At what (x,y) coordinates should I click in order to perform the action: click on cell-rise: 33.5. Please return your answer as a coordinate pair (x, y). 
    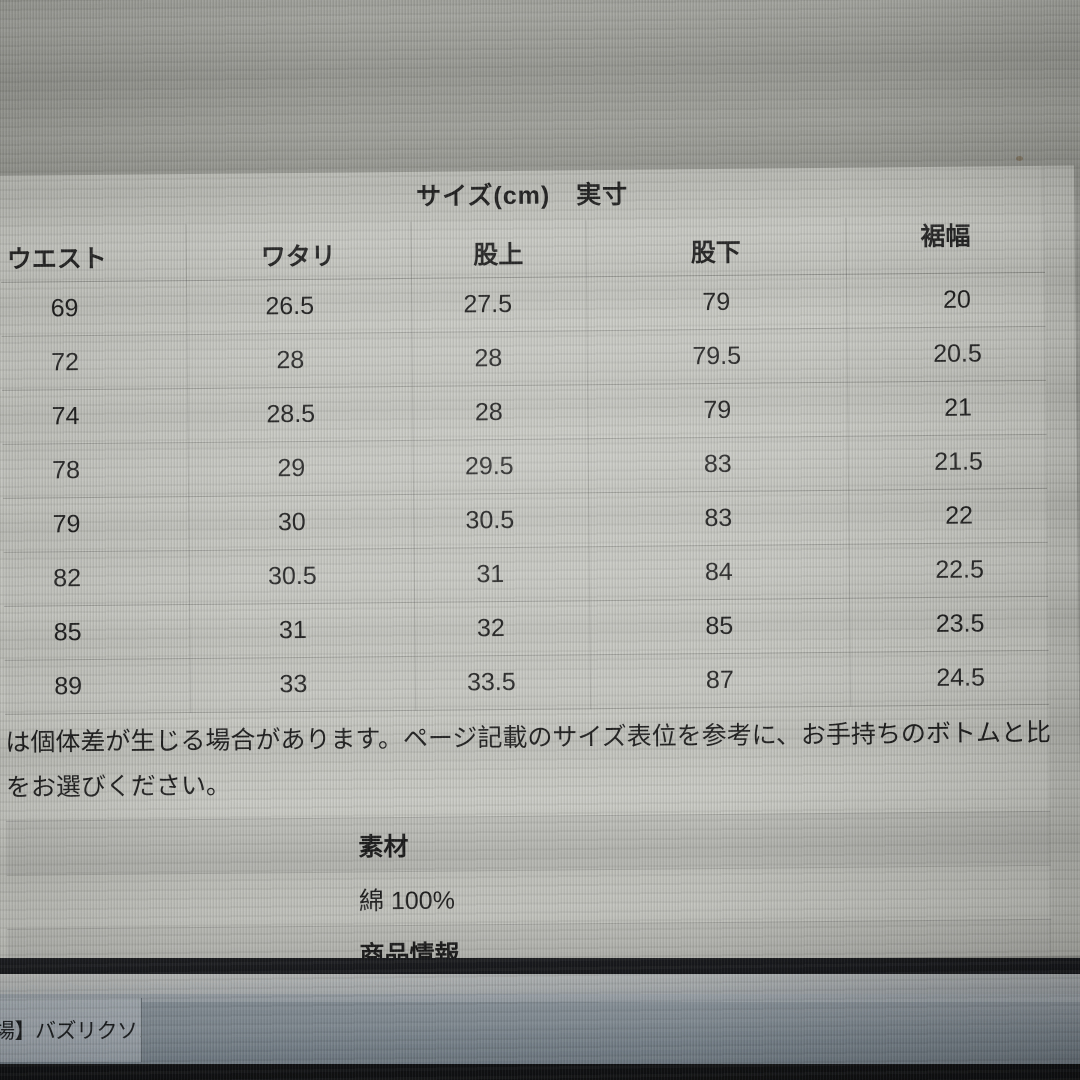
    Looking at the image, I should click on (502, 682).